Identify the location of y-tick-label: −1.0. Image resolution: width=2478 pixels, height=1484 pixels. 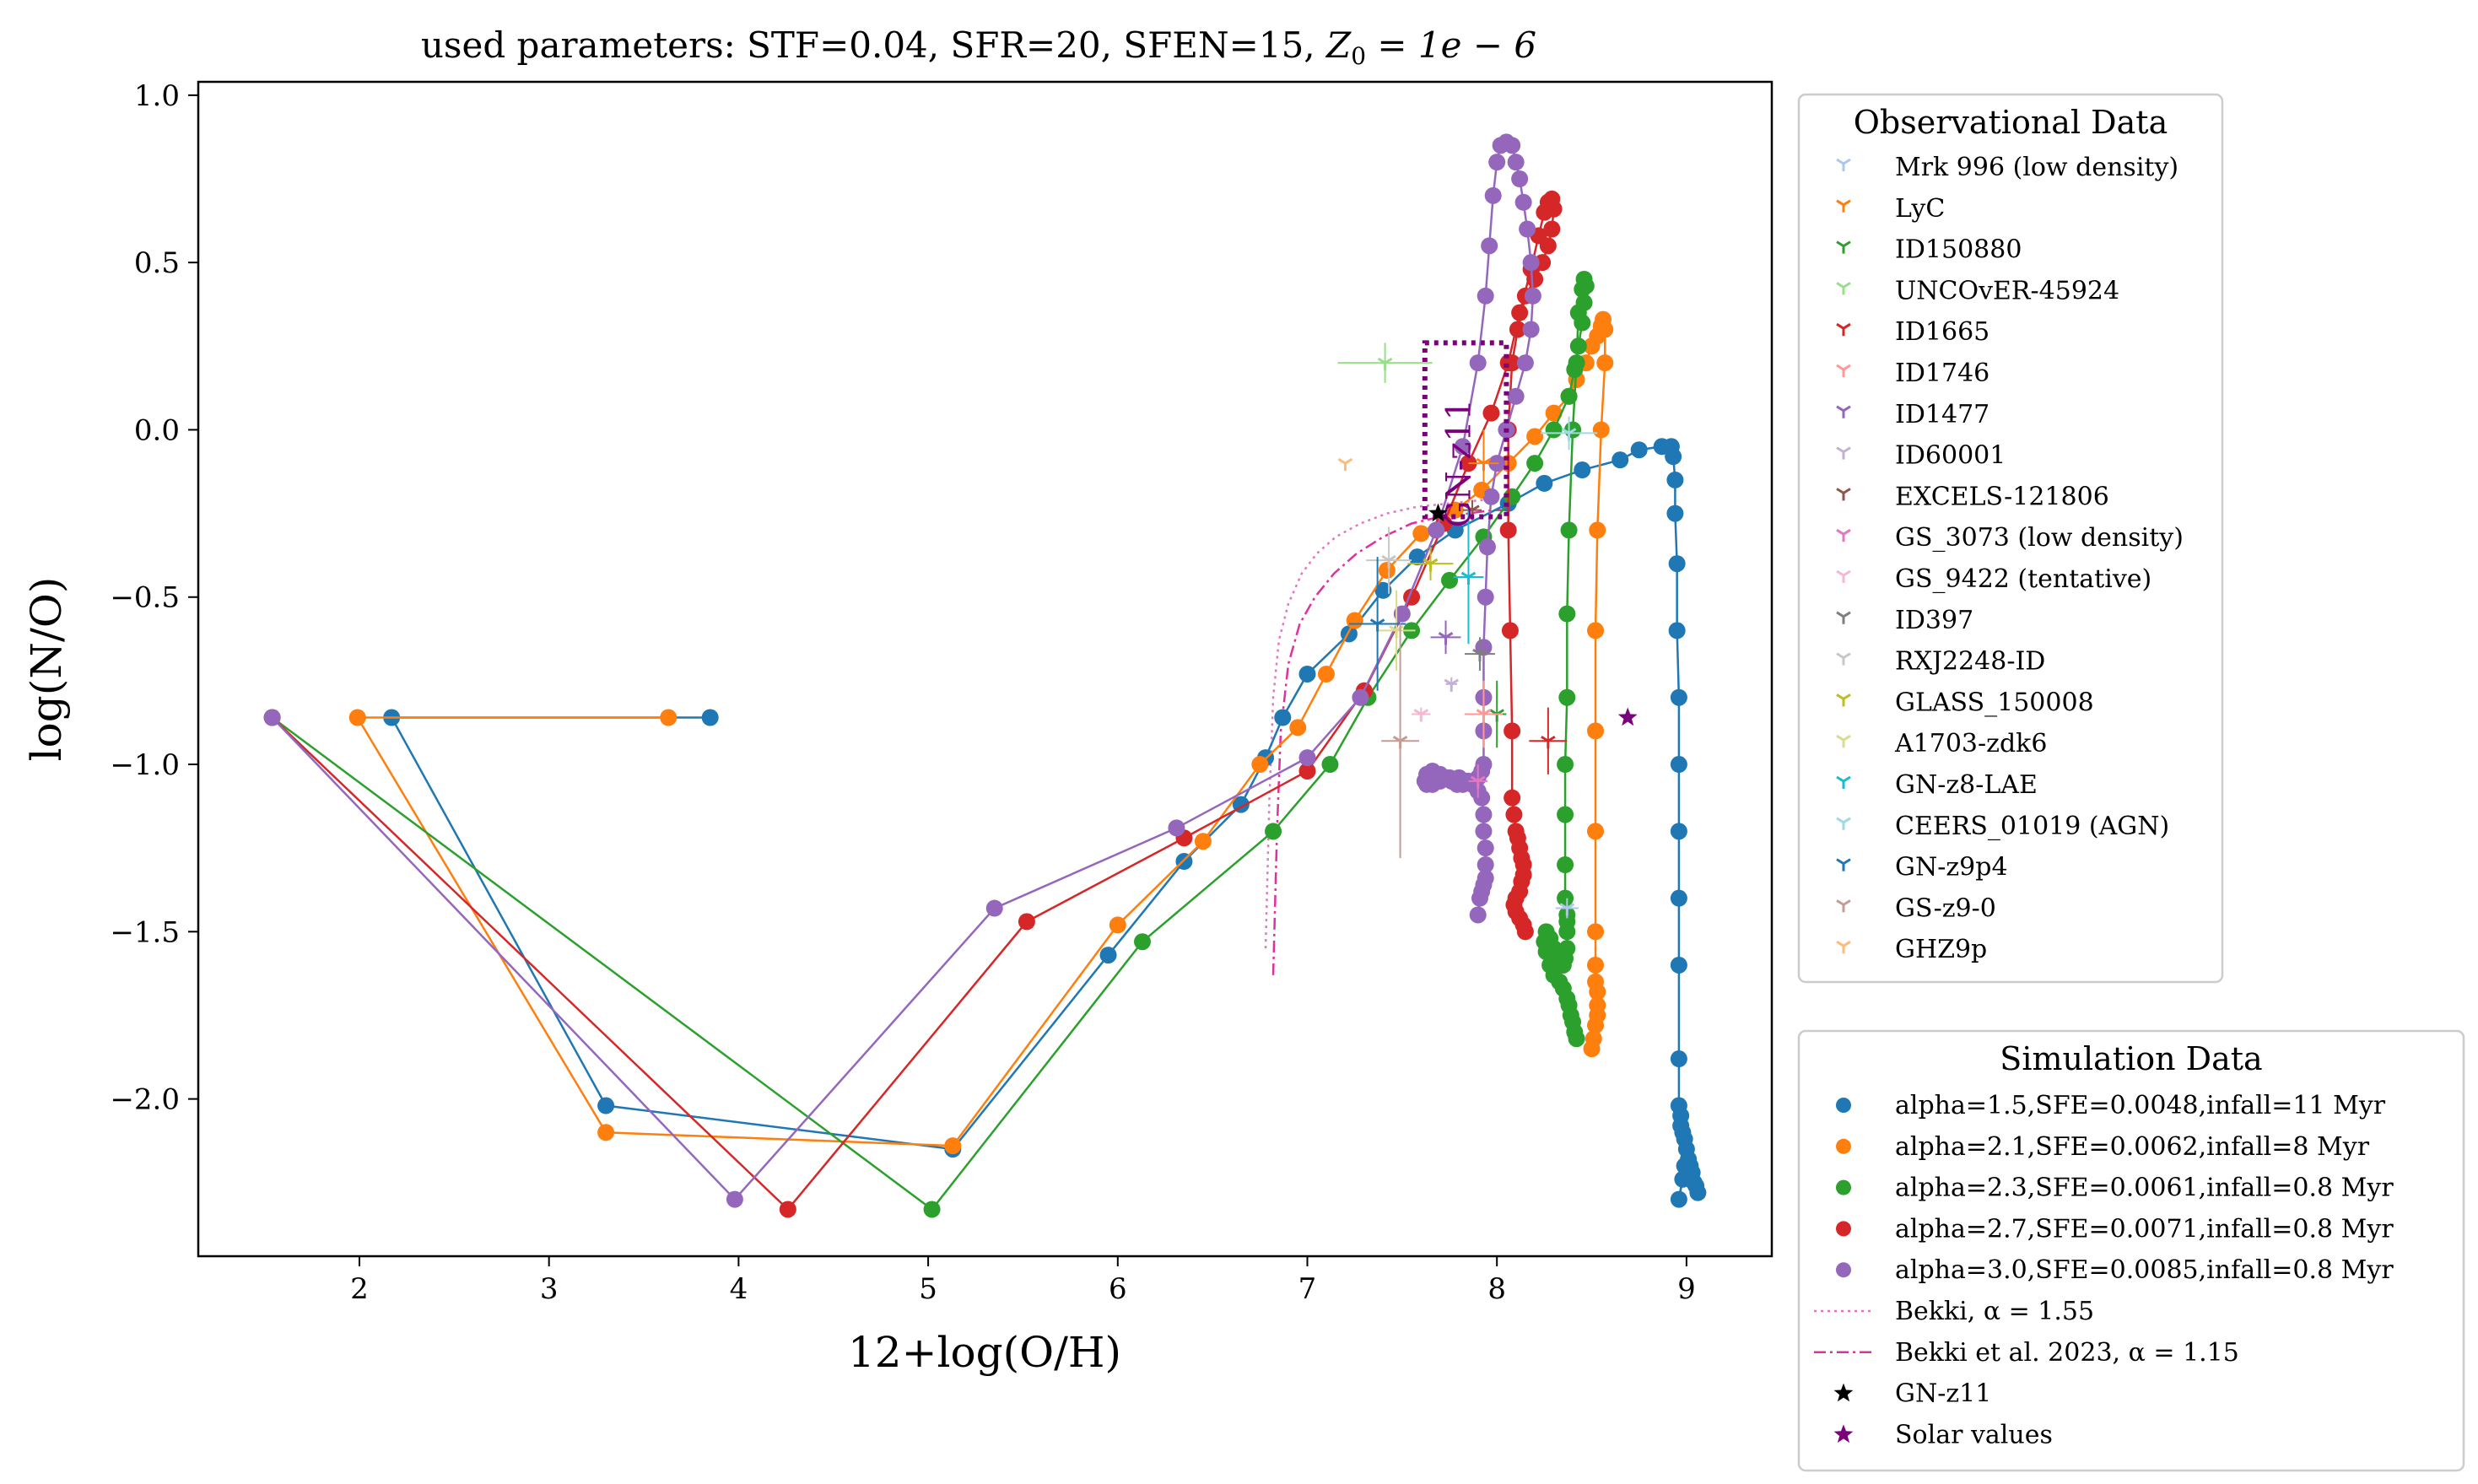
(145, 765).